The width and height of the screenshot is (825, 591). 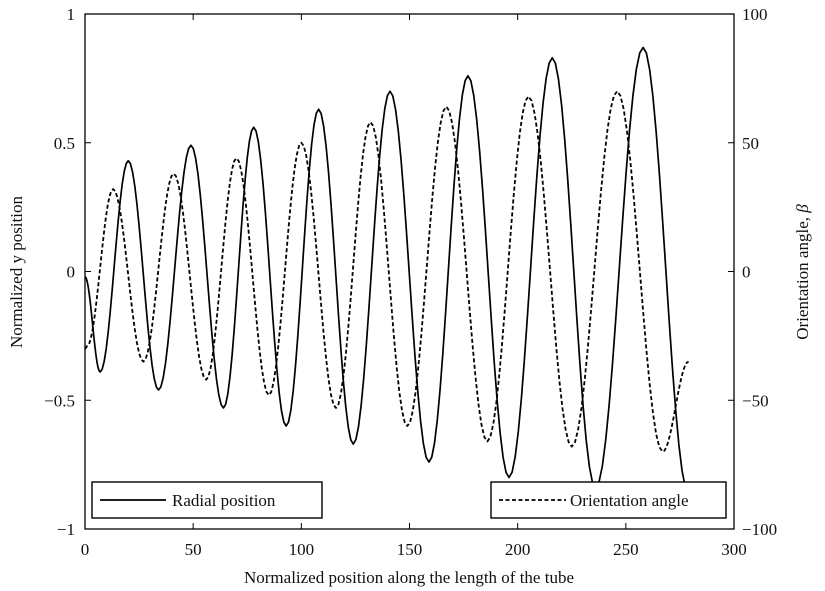 What do you see at coordinates (755, 14) in the screenshot?
I see `y-right-tick-label: 100` at bounding box center [755, 14].